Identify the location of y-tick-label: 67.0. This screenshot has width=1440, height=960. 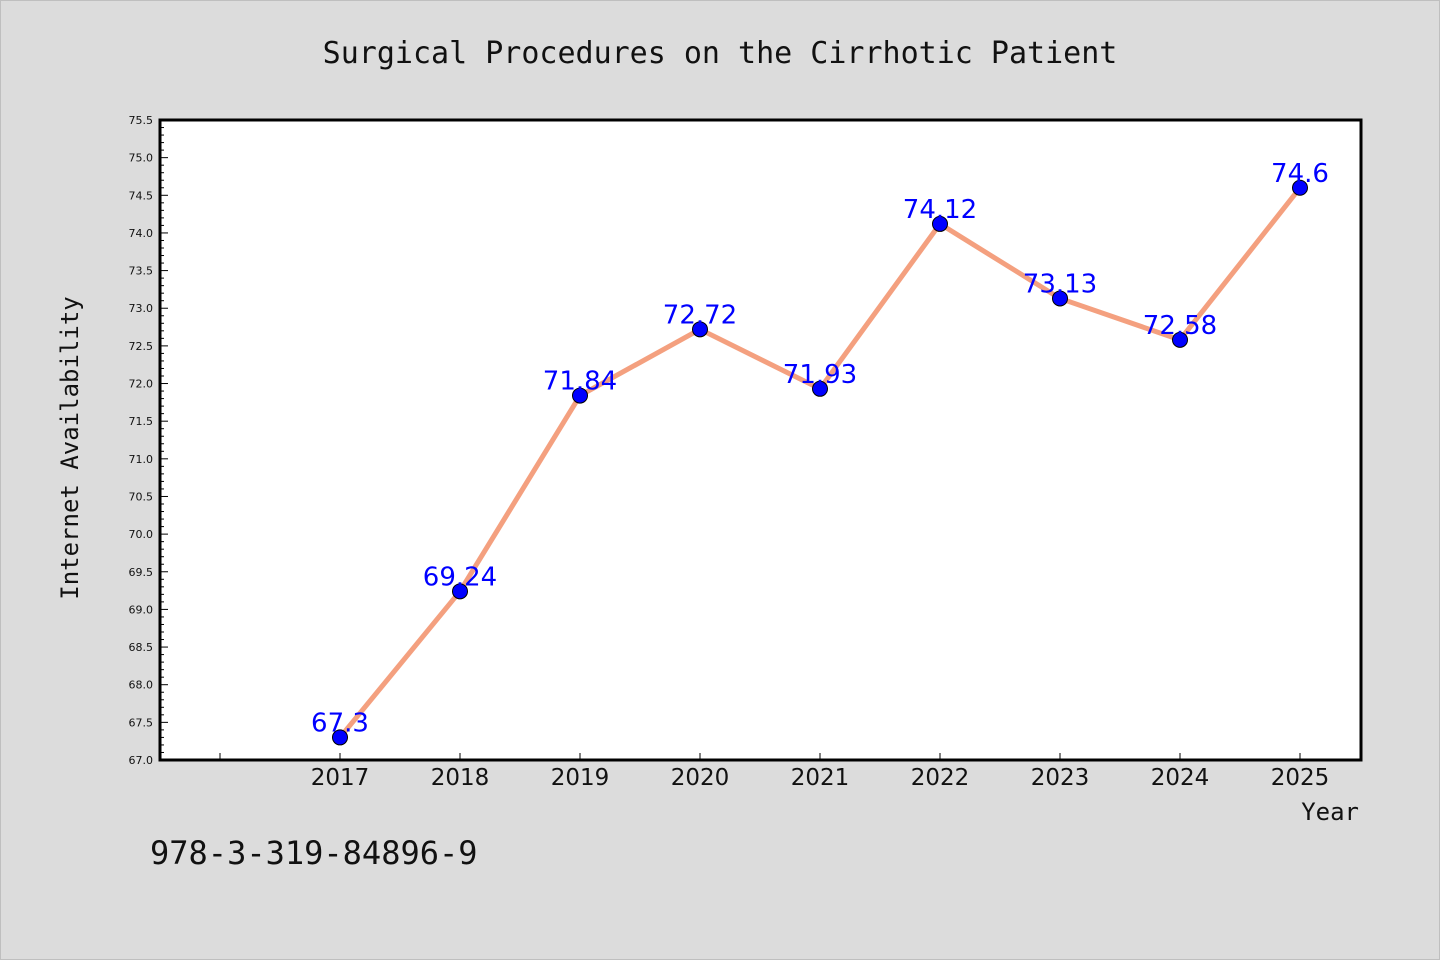
(141, 760).